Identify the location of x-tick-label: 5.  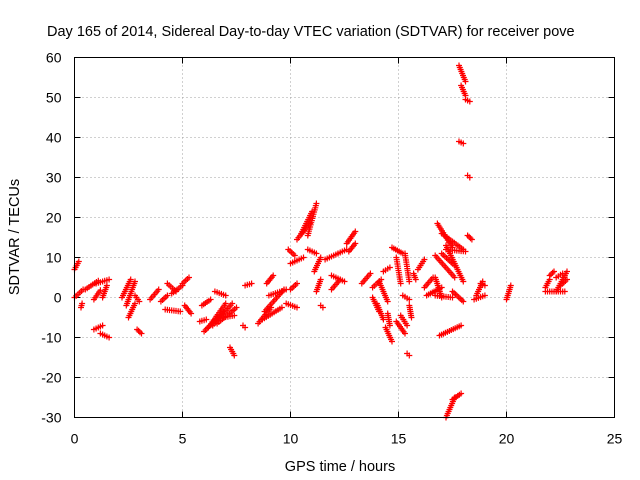
(183, 439).